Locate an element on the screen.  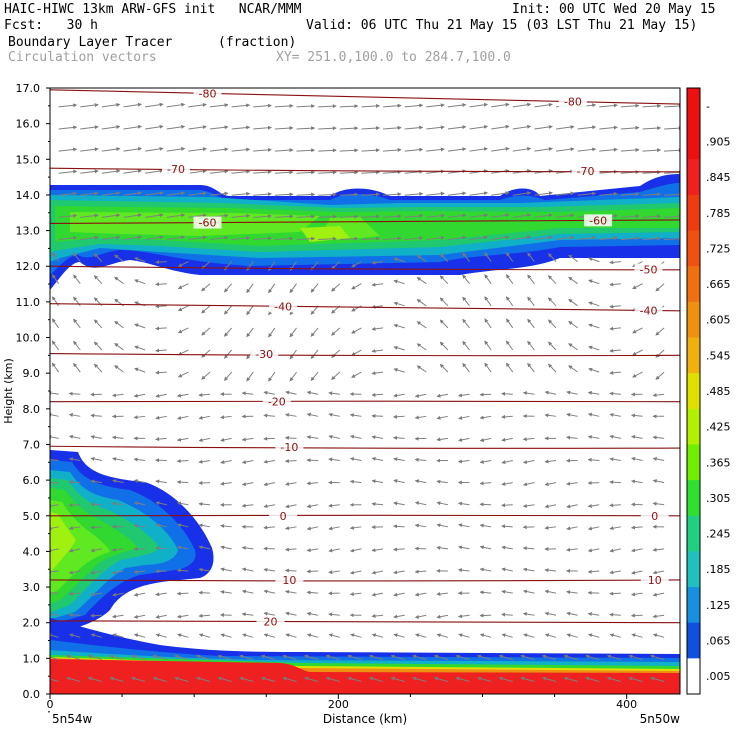
temperature-contour is located at coordinates (365, 355).